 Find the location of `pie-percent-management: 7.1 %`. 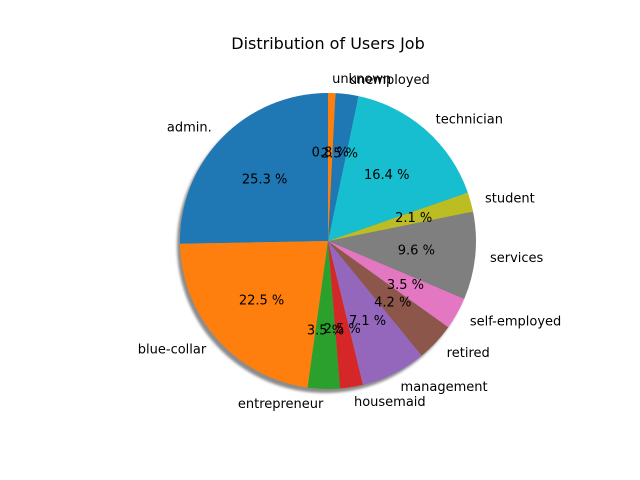

pie-percent-management: 7.1 % is located at coordinates (367, 321).